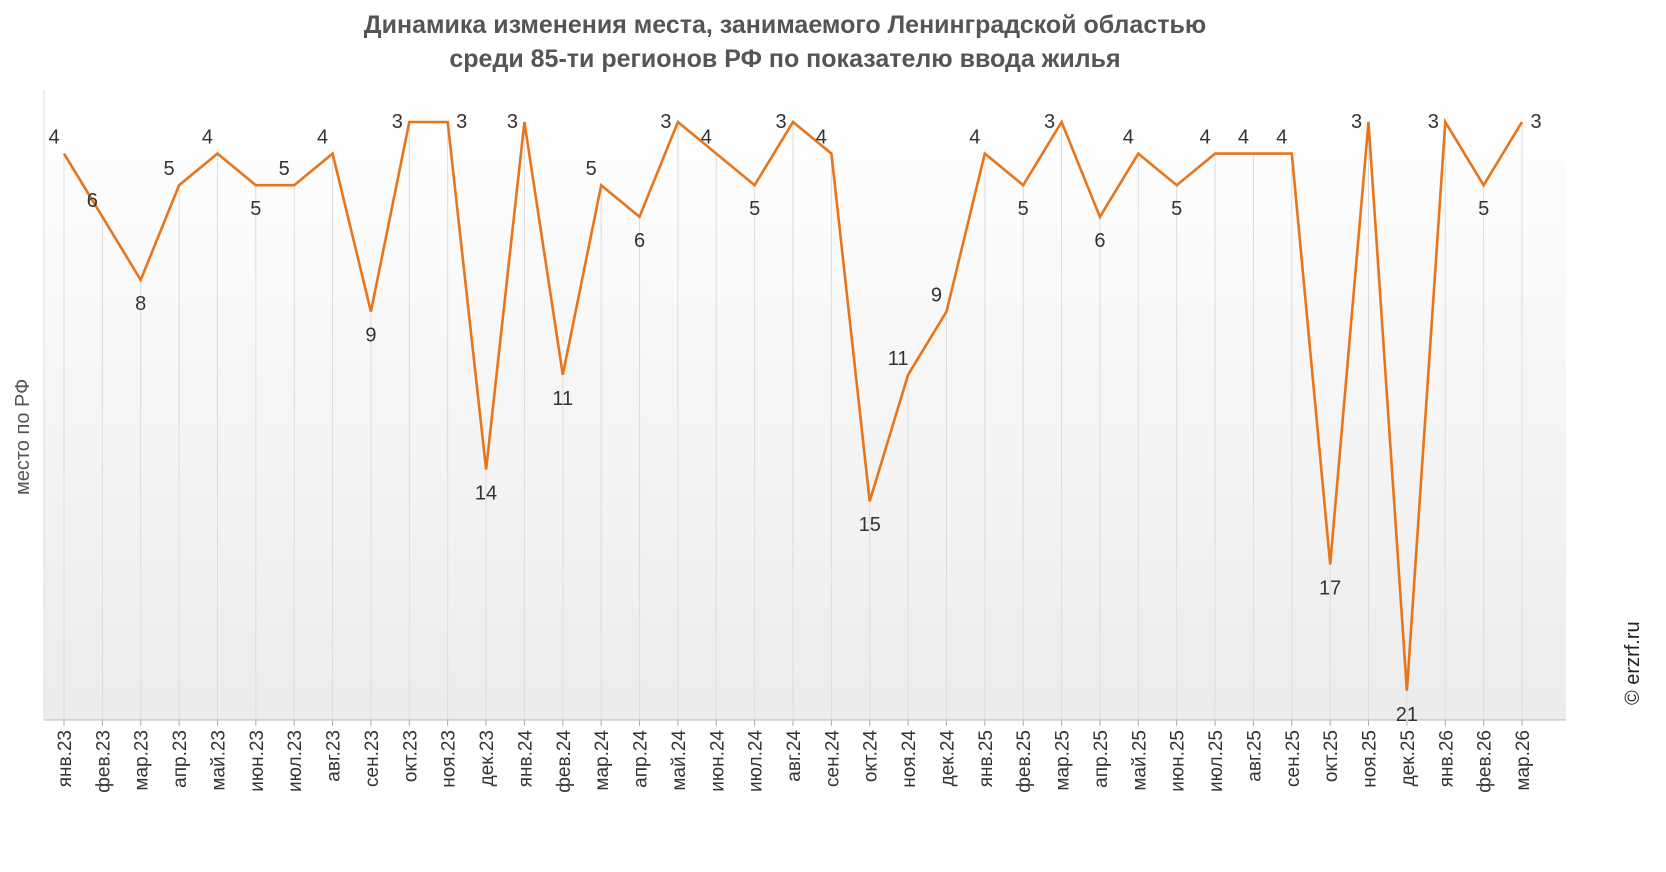  What do you see at coordinates (257, 761) in the screenshot?
I see `x-tick-label: июн.23` at bounding box center [257, 761].